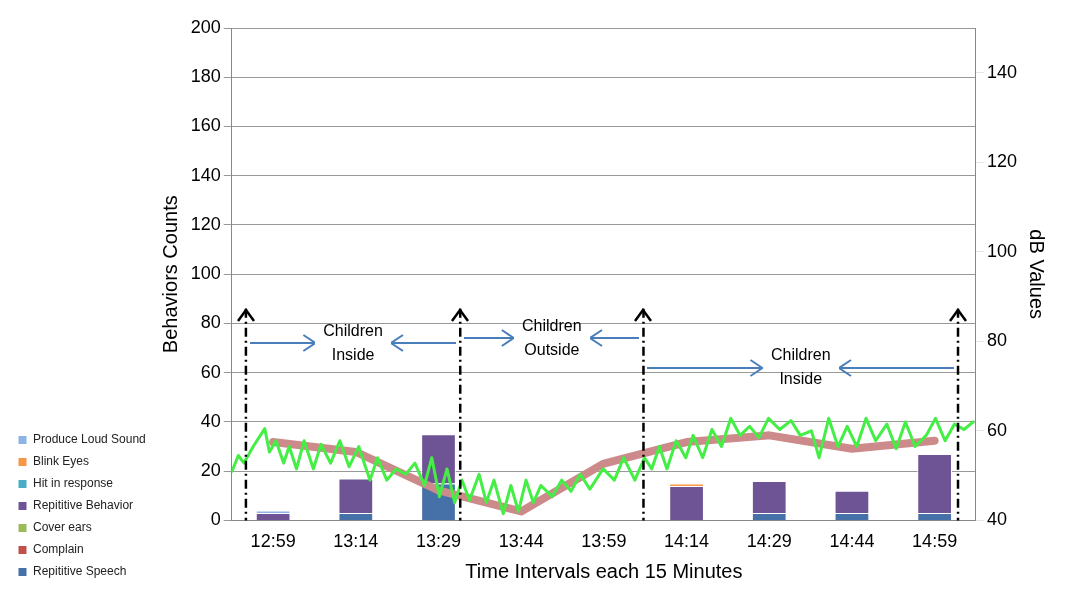 The width and height of the screenshot is (1070, 598). I want to click on y-axis-title: Behaviors Counts, so click(170, 274).